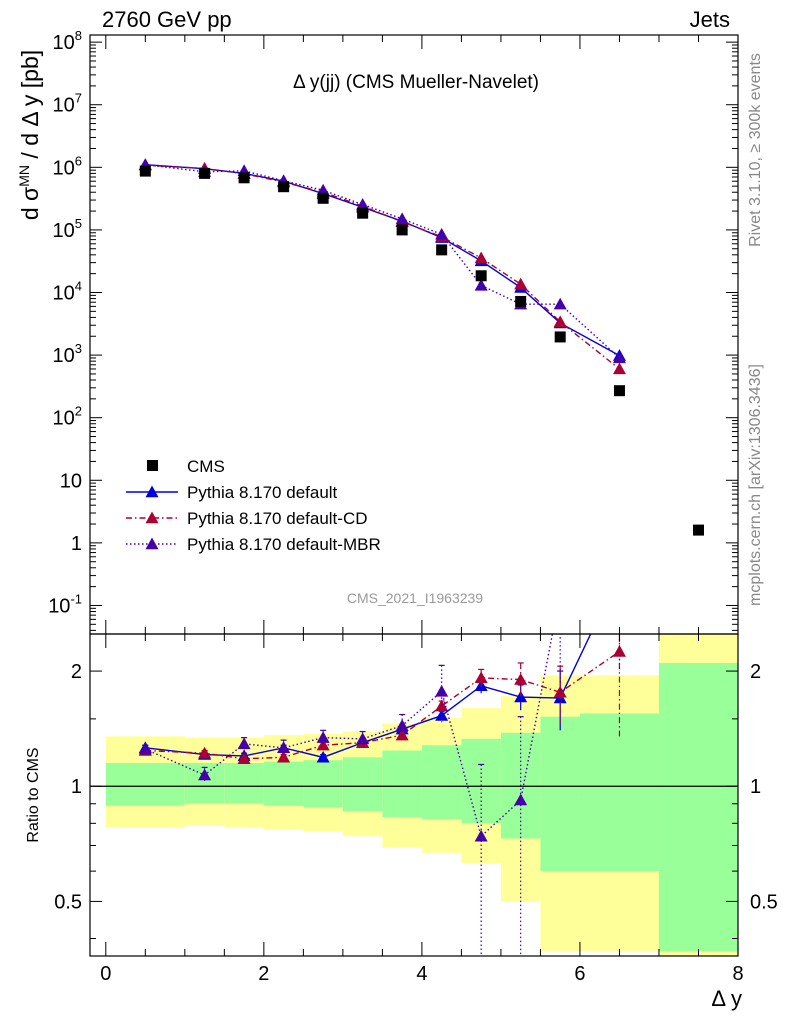 This screenshot has height=1024, width=786. I want to click on main-y-tick-label: 10⁶, so click(67, 166).